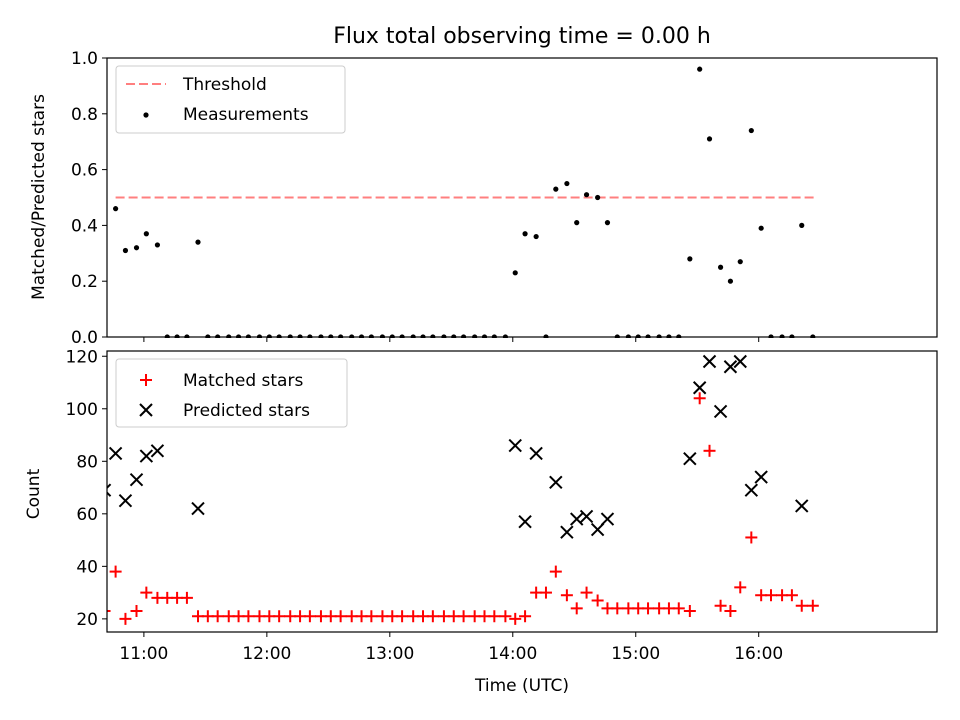 The height and width of the screenshot is (720, 960). I want to click on y-tick-label: 0.2, so click(84, 282).